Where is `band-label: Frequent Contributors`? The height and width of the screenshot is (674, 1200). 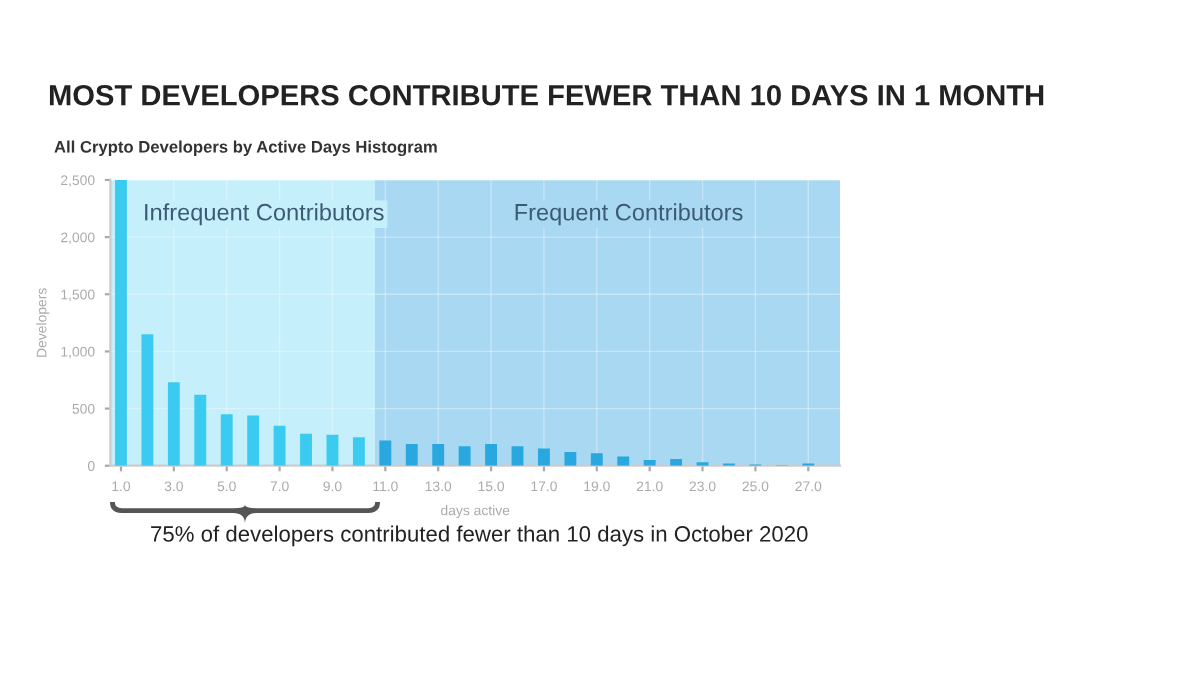
band-label: Frequent Contributors is located at coordinates (629, 214).